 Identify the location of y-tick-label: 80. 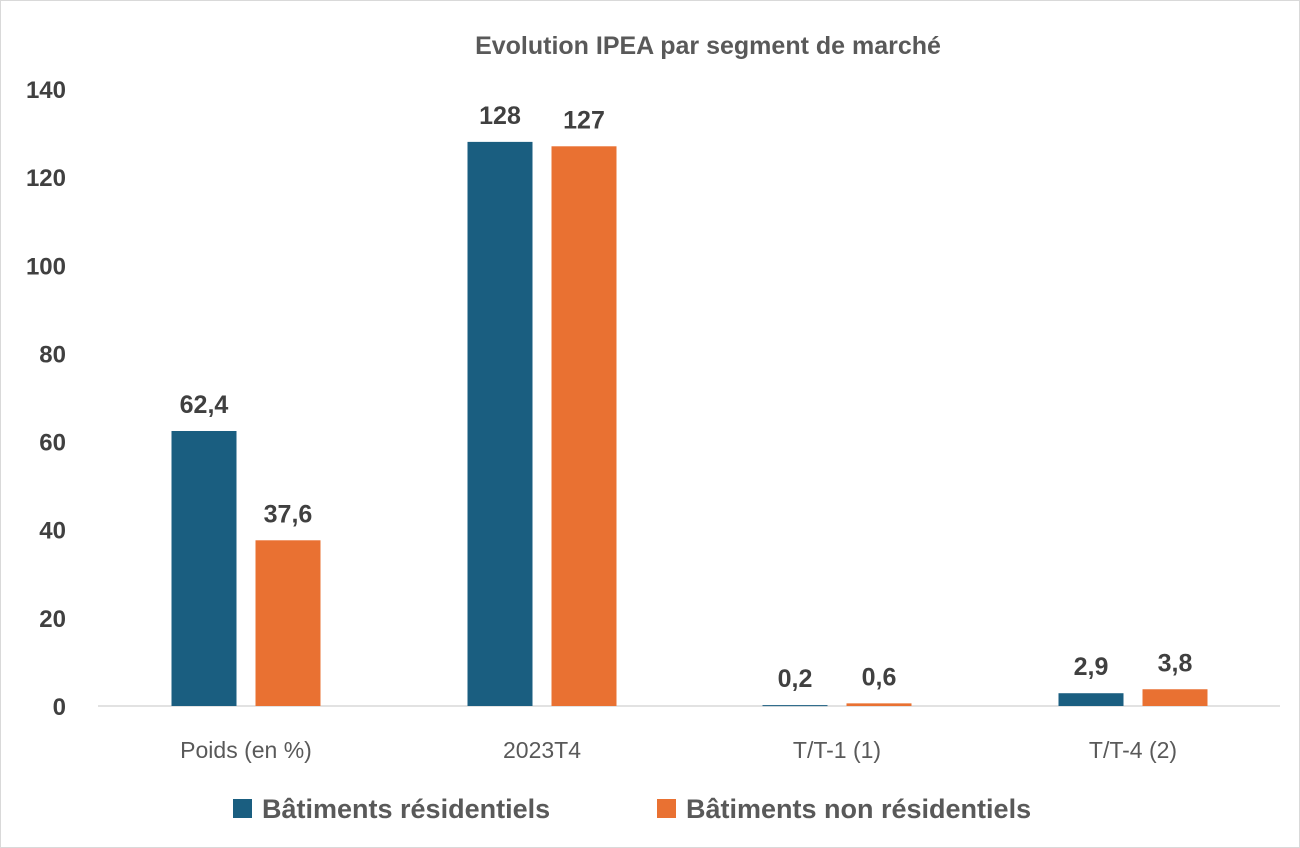
(52, 354).